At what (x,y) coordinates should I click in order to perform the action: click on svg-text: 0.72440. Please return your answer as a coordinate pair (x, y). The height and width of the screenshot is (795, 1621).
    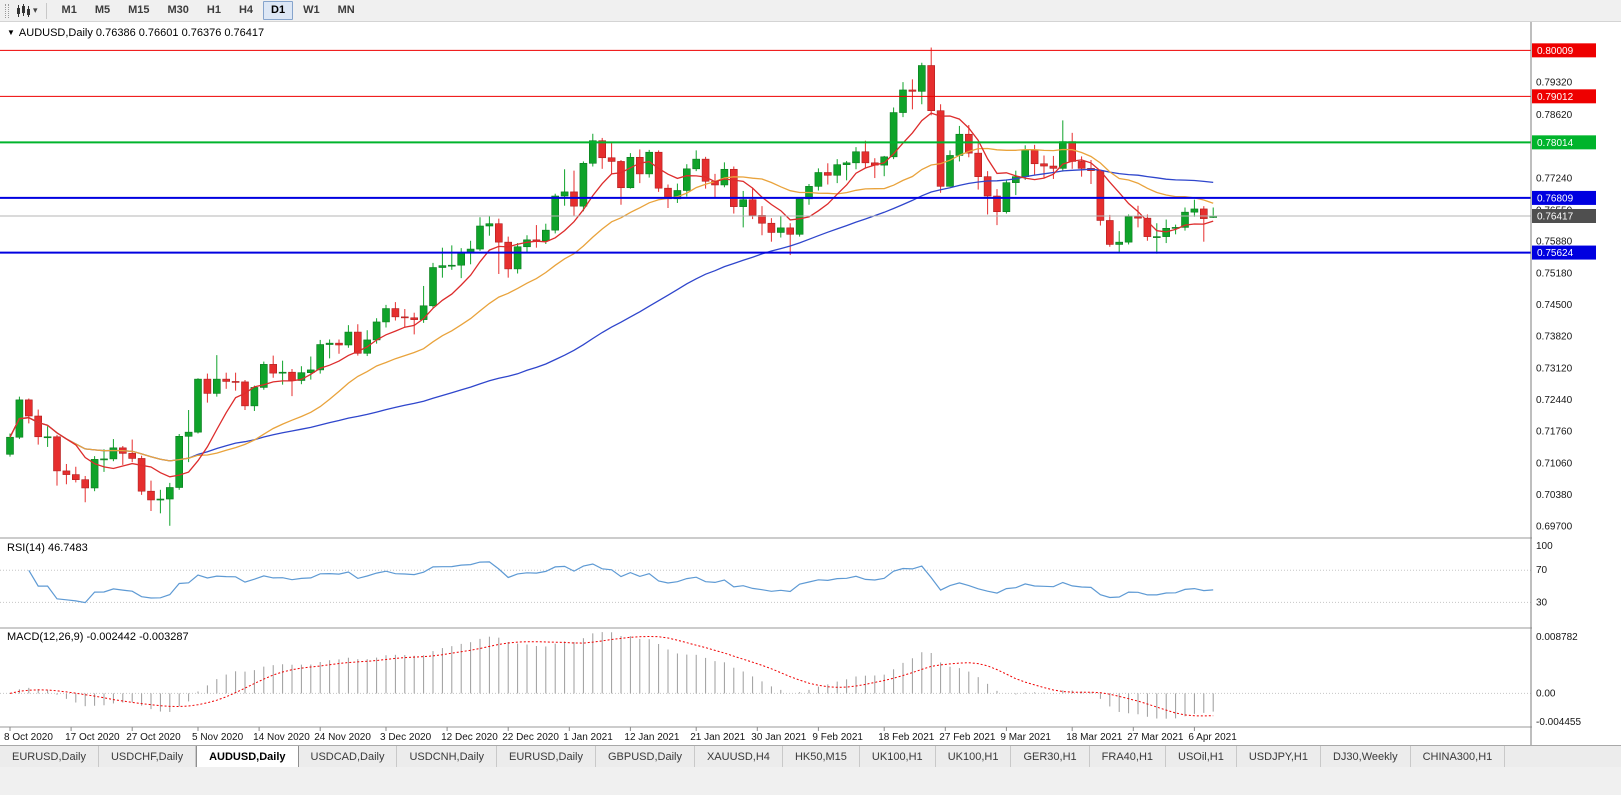
    Looking at the image, I should click on (1554, 400).